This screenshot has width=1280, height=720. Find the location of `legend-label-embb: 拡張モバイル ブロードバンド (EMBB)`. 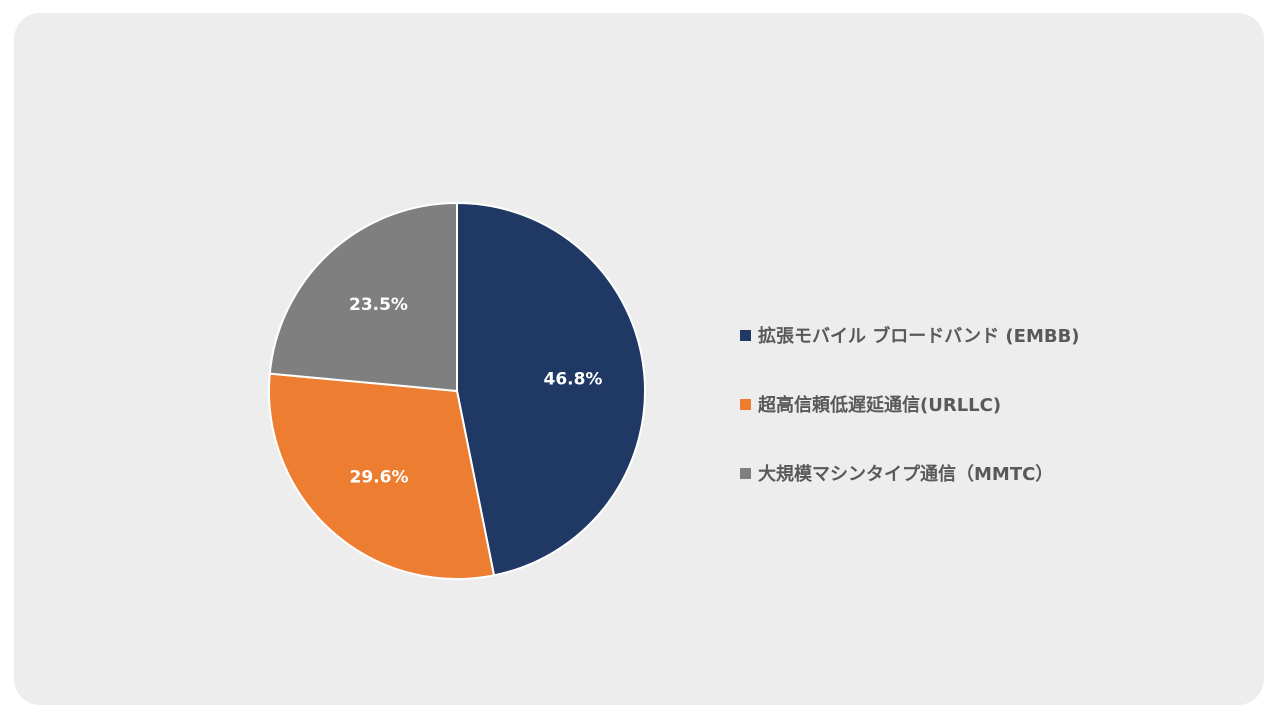

legend-label-embb: 拡張モバイル ブロードバンド (EMBB) is located at coordinates (919, 336).